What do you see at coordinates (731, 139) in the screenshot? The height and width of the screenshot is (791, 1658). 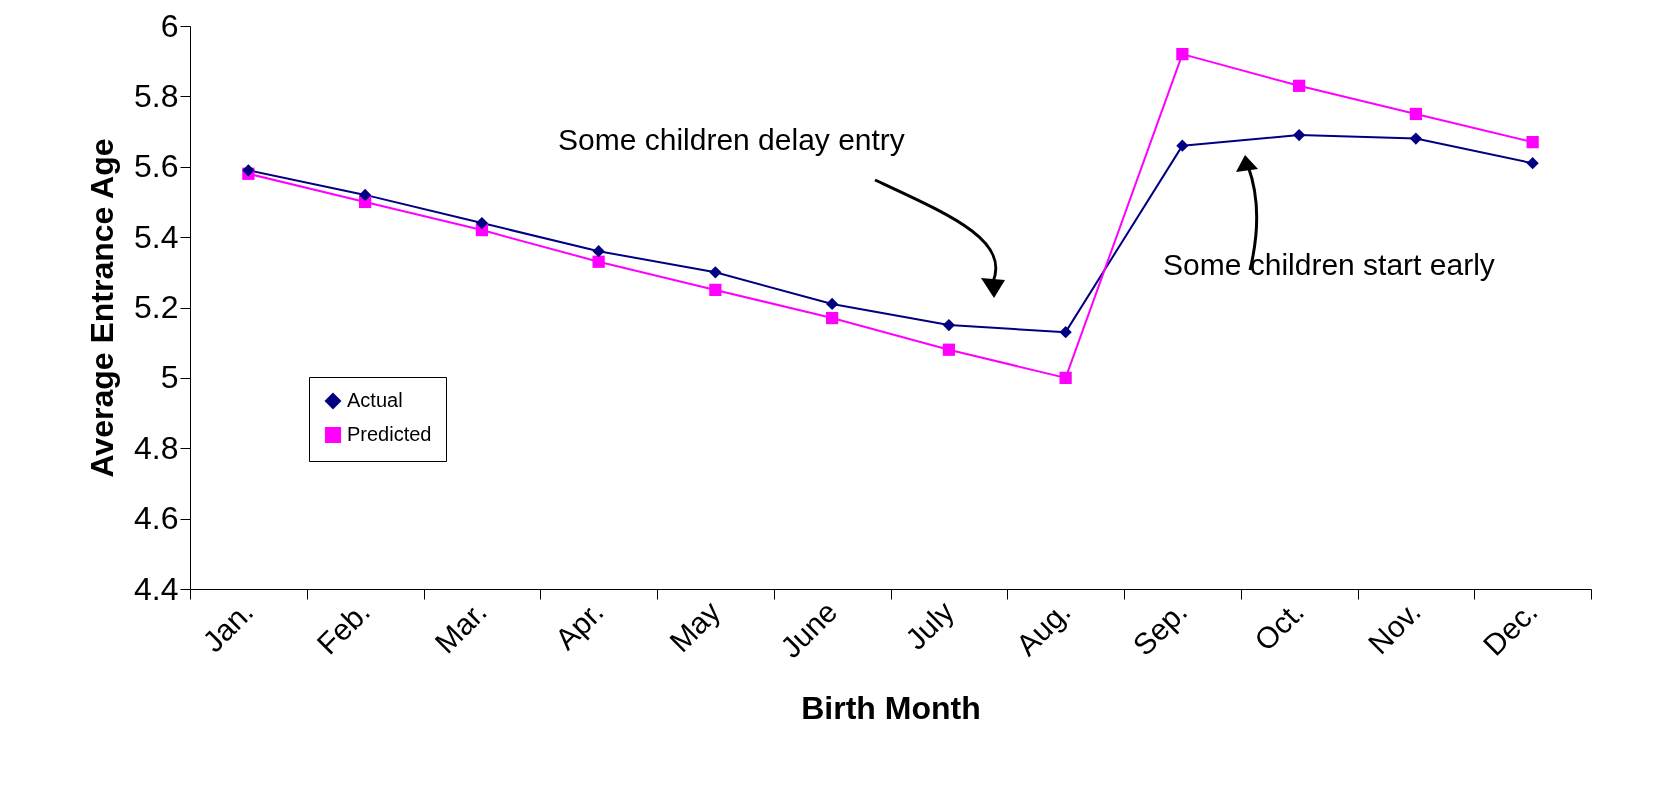 I see `annotation: Some children delay entry` at bounding box center [731, 139].